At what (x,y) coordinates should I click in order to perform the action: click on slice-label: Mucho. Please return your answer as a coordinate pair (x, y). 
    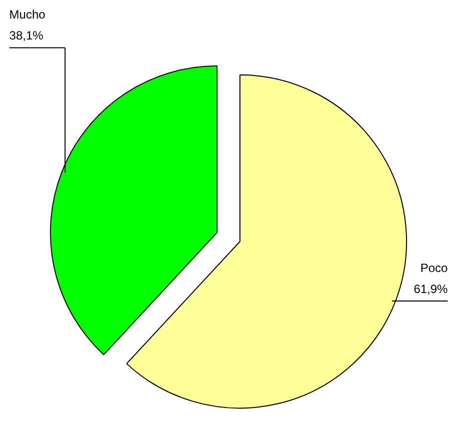
    Looking at the image, I should click on (27, 15).